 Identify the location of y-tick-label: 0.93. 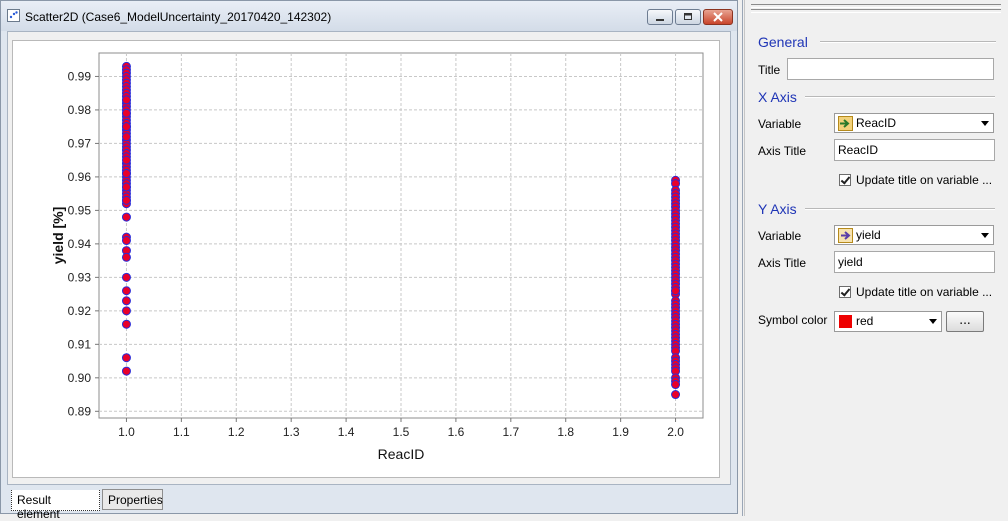
(80, 277).